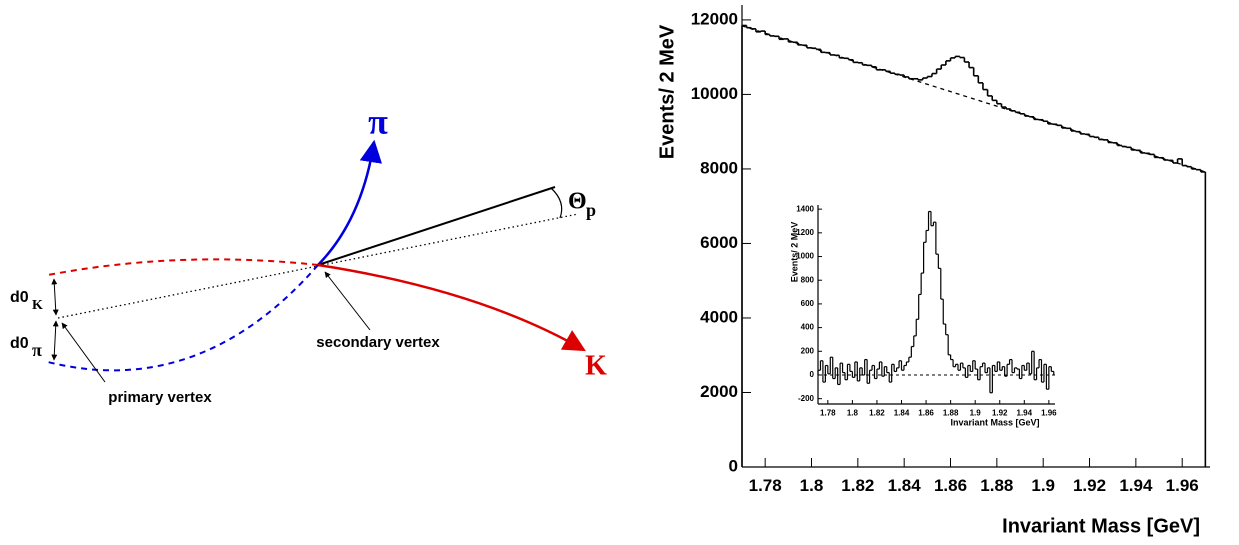 Image resolution: width=1239 pixels, height=545 pixels. I want to click on d0-k-arrow, so click(55, 297).